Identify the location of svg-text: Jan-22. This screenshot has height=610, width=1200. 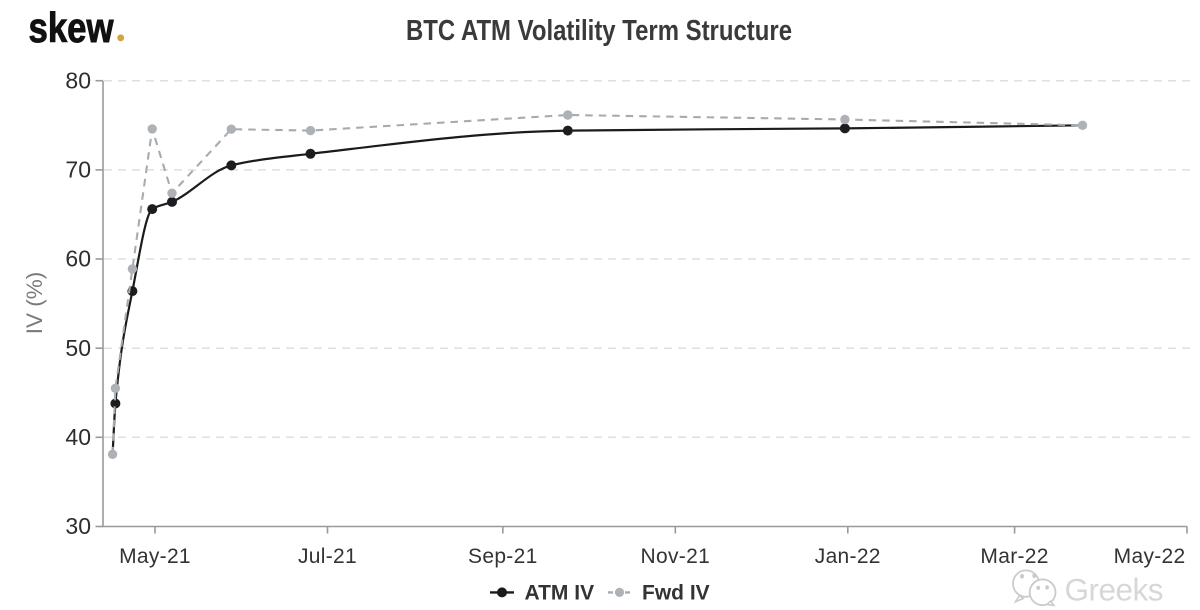
(848, 556).